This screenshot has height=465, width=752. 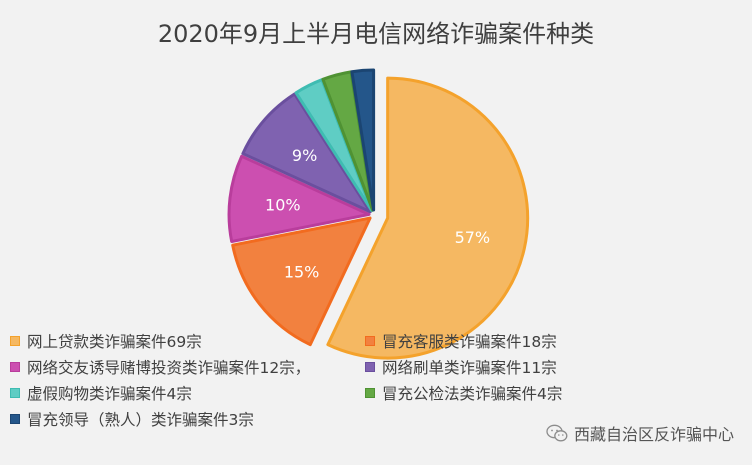 I want to click on slice-data-label: 9%, so click(x=304, y=155).